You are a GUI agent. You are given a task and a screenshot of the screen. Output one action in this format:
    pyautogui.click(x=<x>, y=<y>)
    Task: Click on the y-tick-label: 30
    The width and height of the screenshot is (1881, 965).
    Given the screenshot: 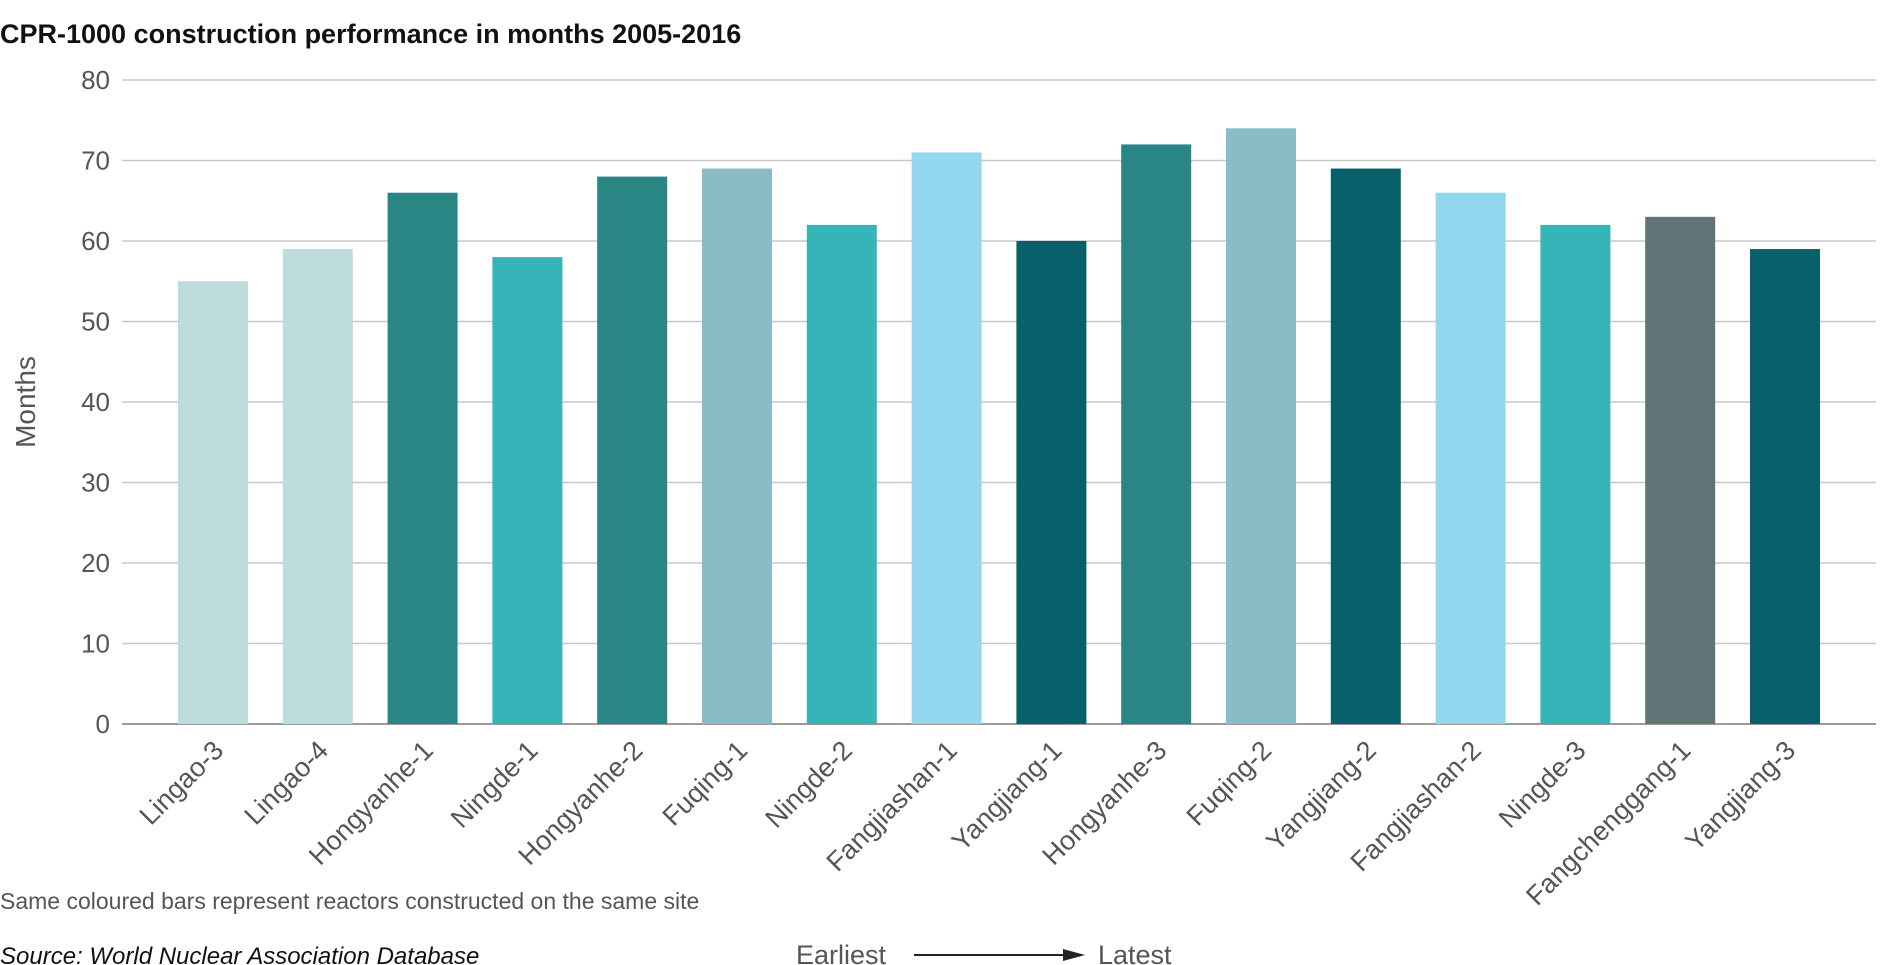 What is the action you would take?
    pyautogui.click(x=95, y=483)
    